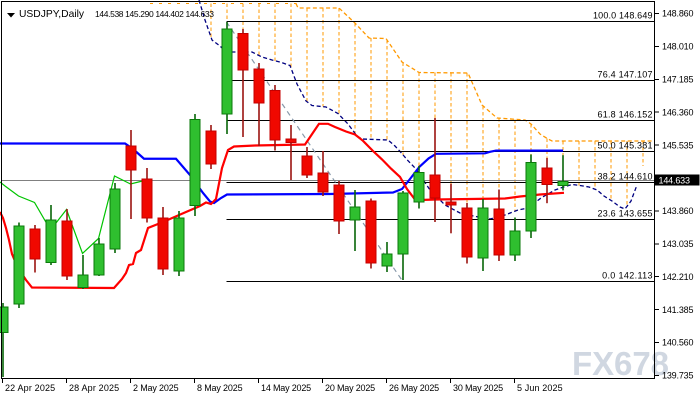 The image size is (700, 400). Describe the element at coordinates (620, 363) in the screenshot. I see `svg-text: FX678` at that location.